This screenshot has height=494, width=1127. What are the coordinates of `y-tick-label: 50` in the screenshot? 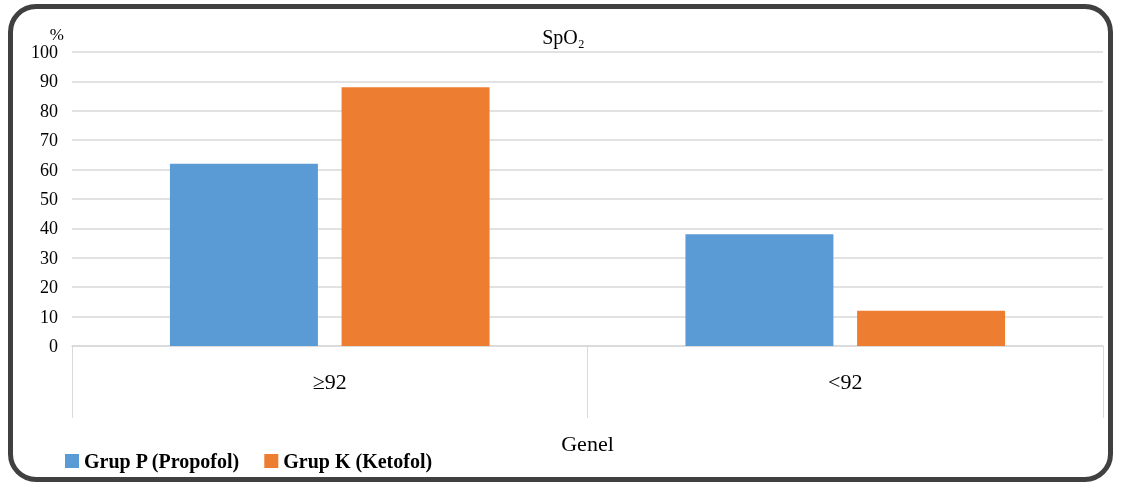 It's located at (49, 199).